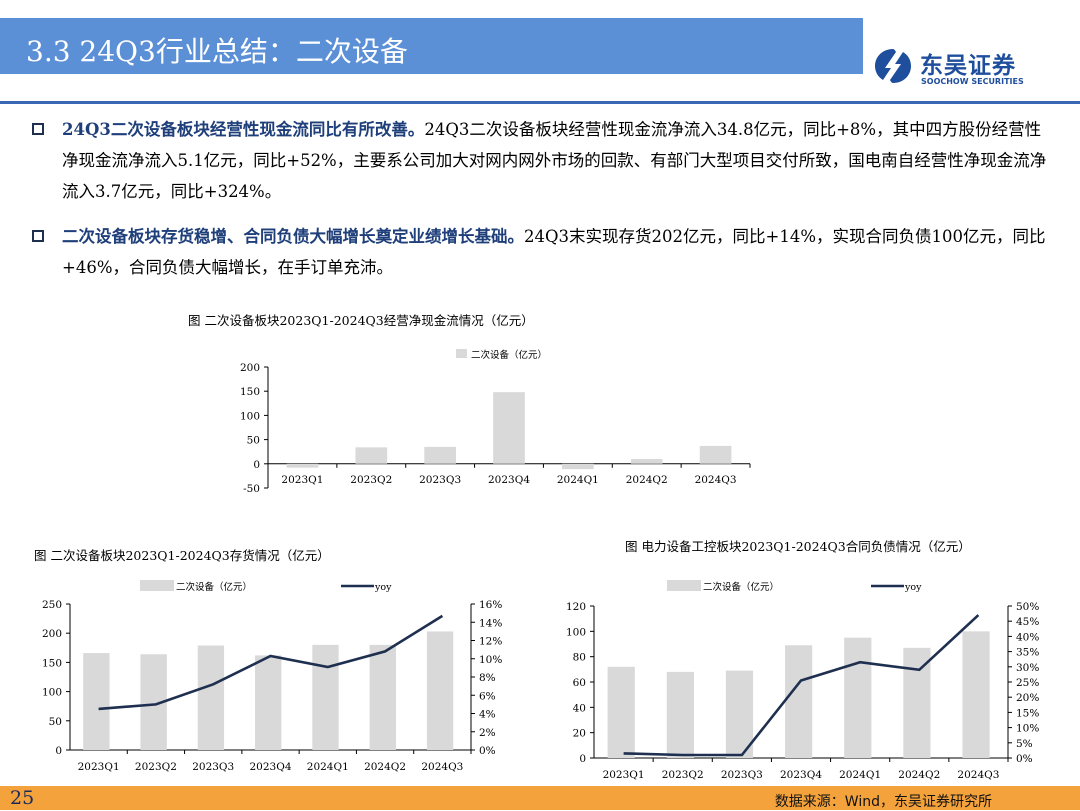 The width and height of the screenshot is (1080, 811). I want to click on y-tick-label: 200, so click(250, 368).